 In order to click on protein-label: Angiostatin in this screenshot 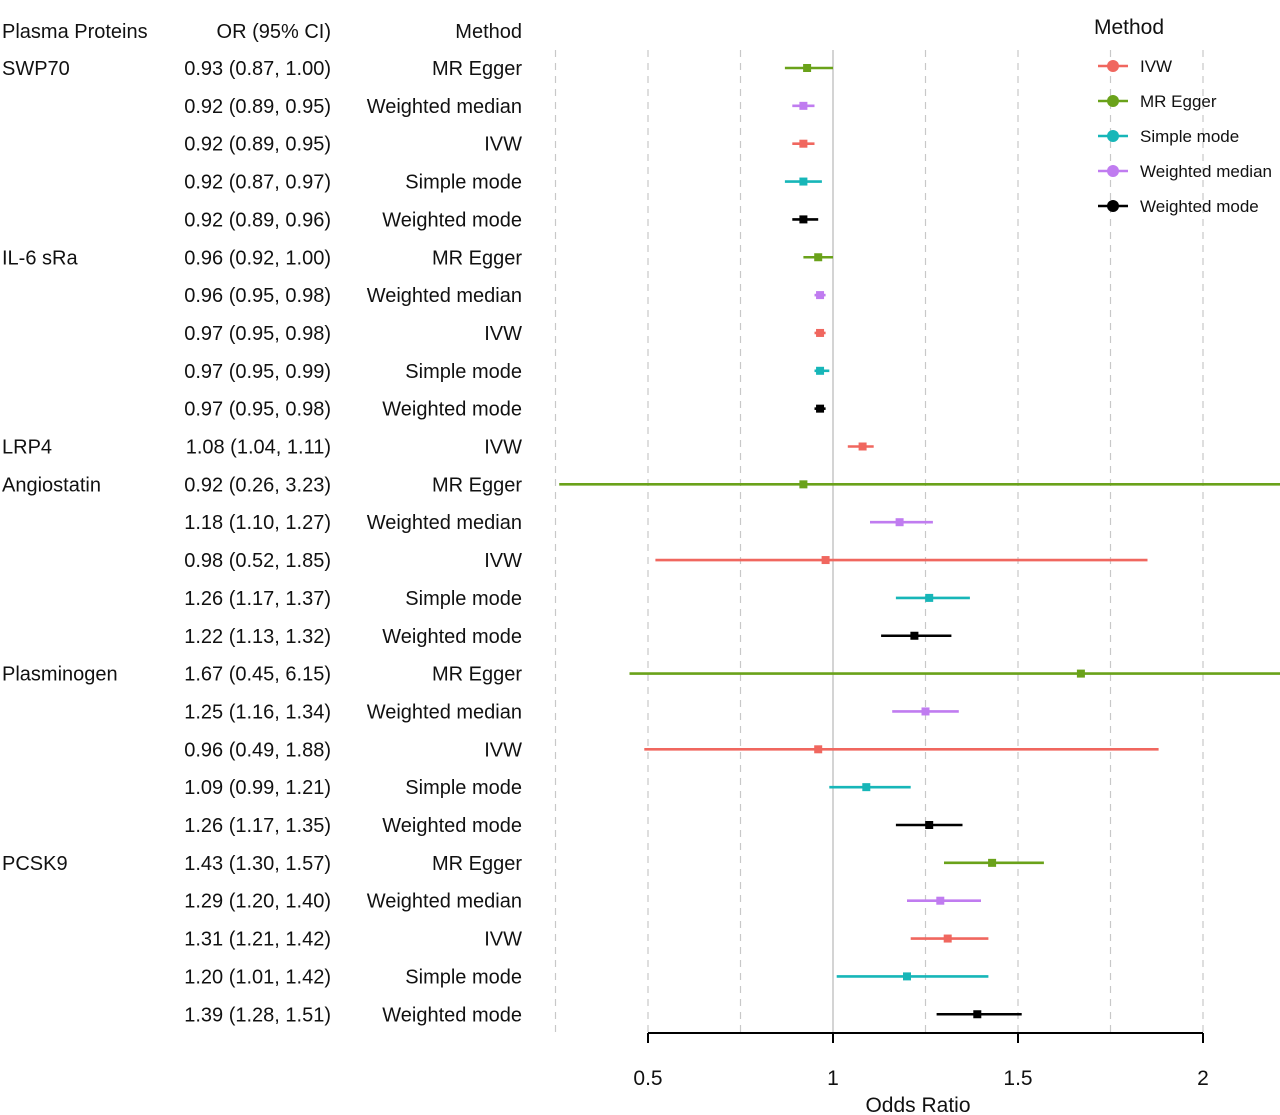, I will do `click(51, 485)`.